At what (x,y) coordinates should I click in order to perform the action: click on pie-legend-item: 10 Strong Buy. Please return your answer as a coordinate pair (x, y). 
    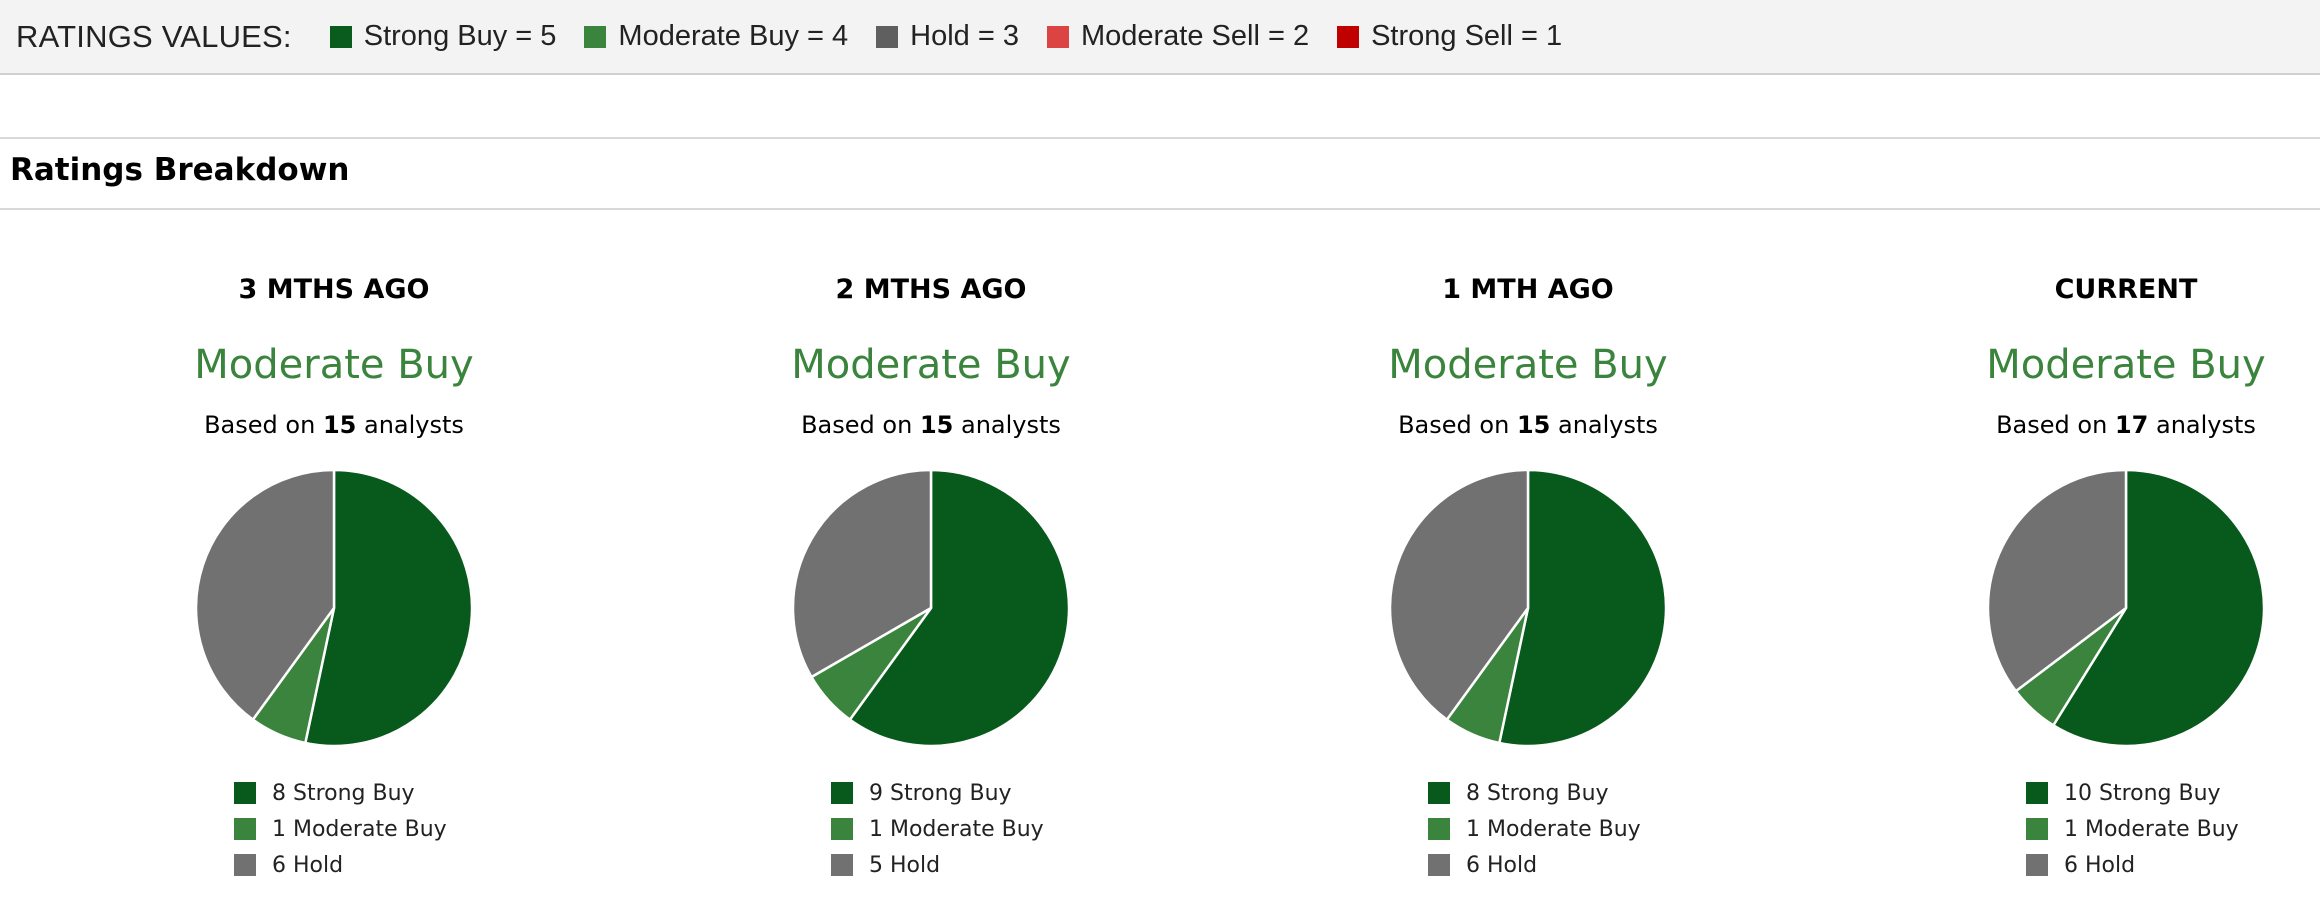
    Looking at the image, I should click on (2151, 793).